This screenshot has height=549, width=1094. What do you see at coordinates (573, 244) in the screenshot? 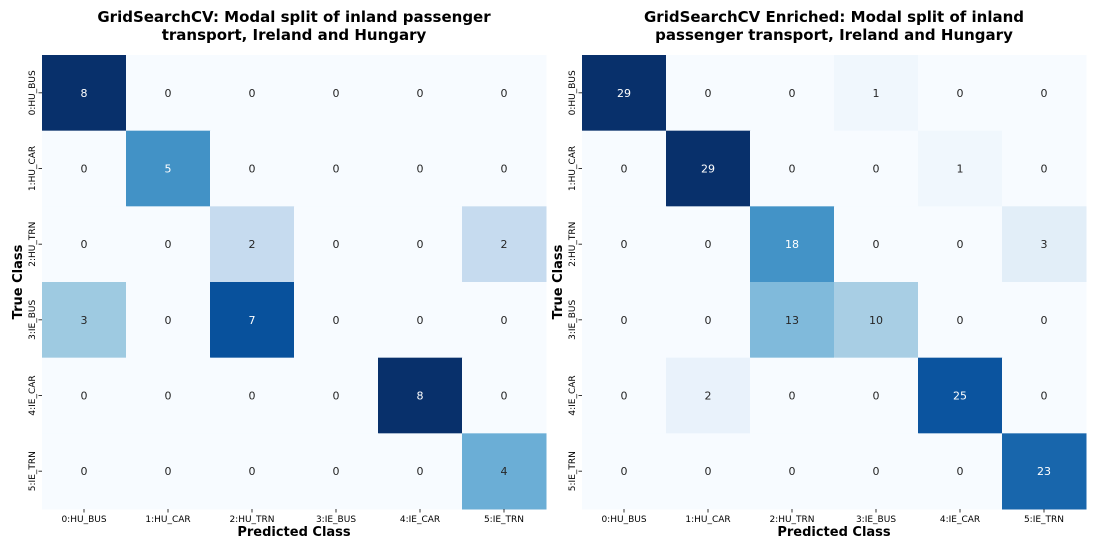
I see `y-tick-label: 2:HU_TRN` at bounding box center [573, 244].